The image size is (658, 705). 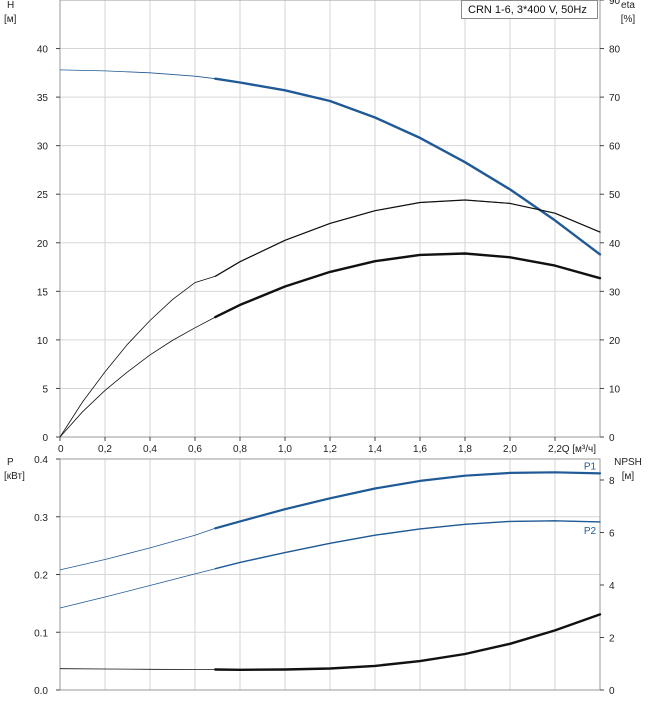 I want to click on right-axis-title: NPSH, so click(x=628, y=462).